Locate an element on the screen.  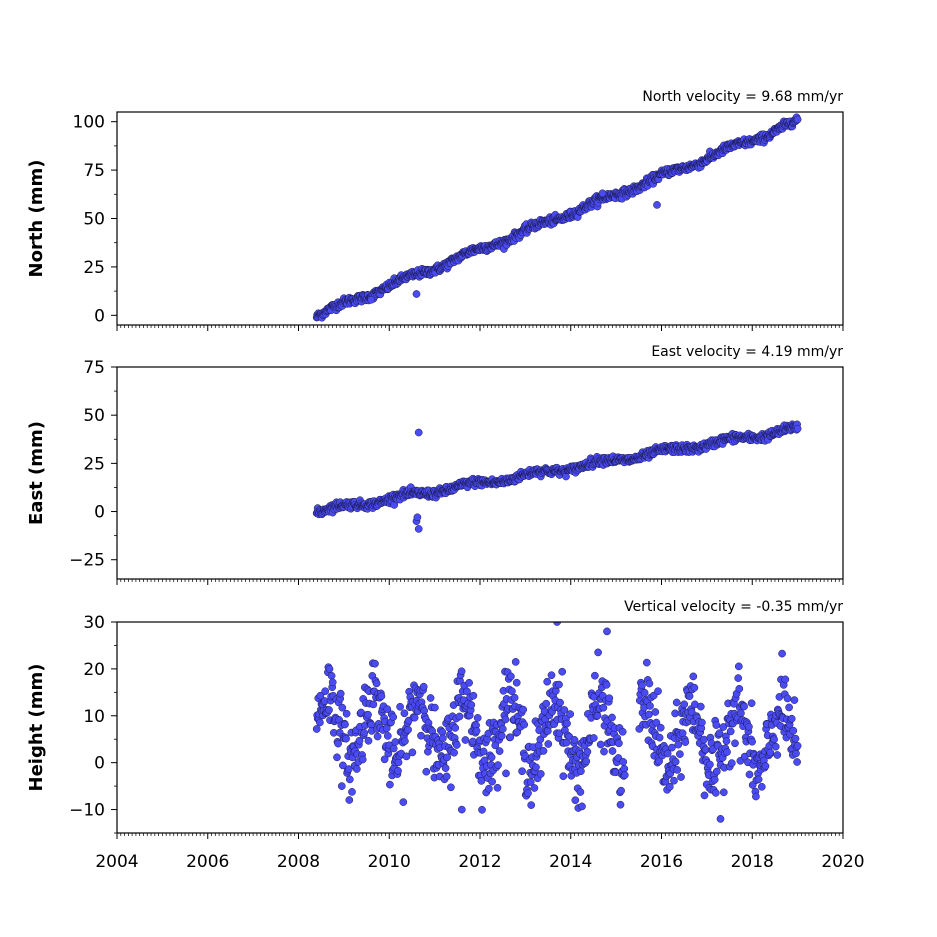
y-tick-label: −25 is located at coordinates (87, 561).